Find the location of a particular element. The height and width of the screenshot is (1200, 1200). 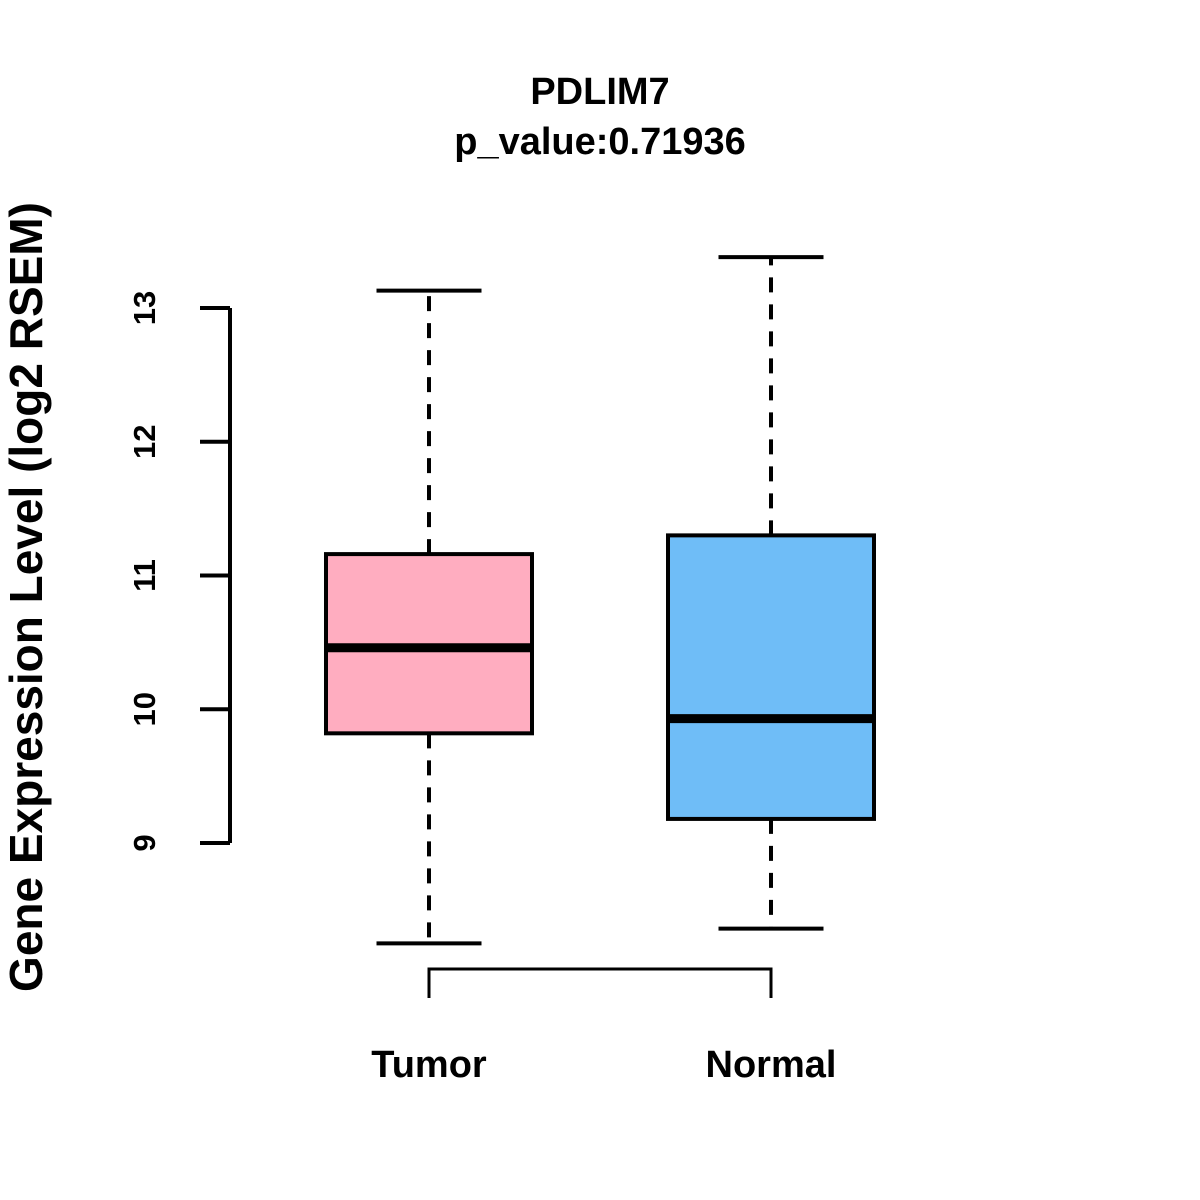

x-category-label-normal: Normal is located at coordinates (771, 1065).